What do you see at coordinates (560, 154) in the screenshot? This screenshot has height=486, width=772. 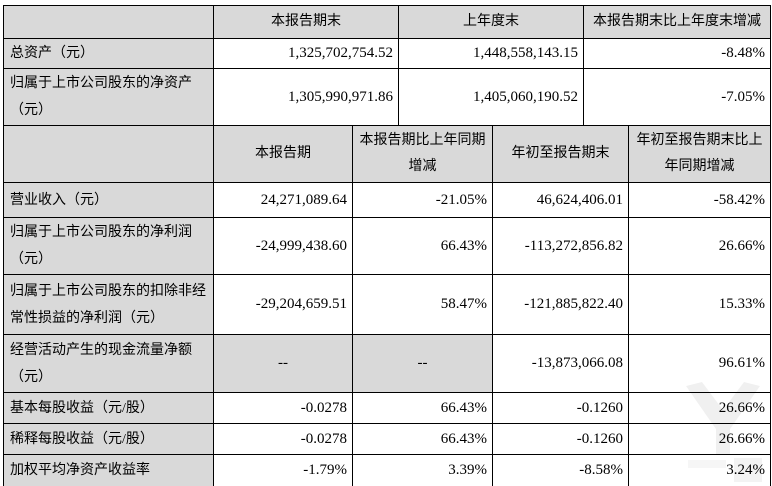 I see `header-cell-ytd: 年初至报告期末` at bounding box center [560, 154].